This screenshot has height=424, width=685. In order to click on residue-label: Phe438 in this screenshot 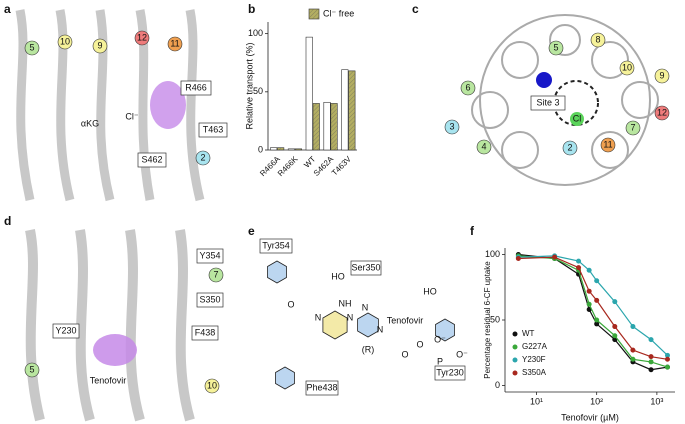, I will do `click(321, 387)`.